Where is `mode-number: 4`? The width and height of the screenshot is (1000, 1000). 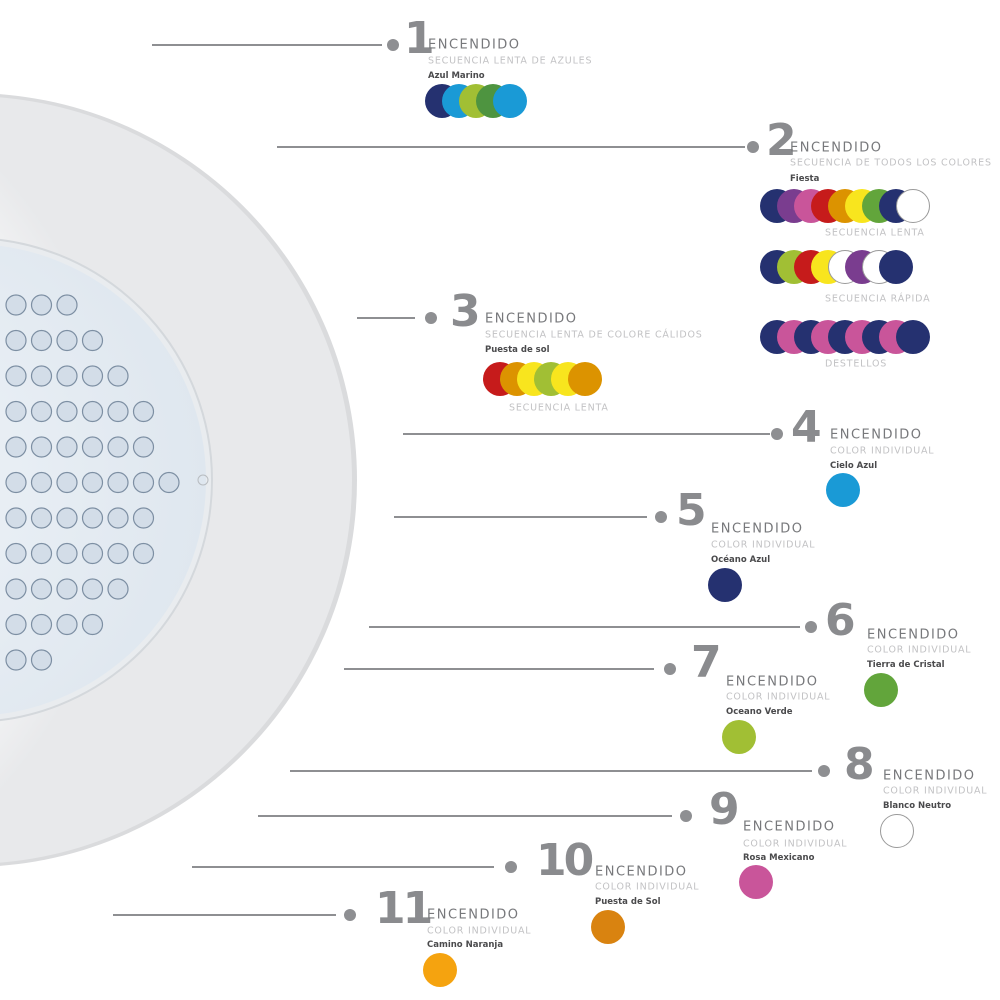
mode-number: 4 is located at coordinates (806, 427).